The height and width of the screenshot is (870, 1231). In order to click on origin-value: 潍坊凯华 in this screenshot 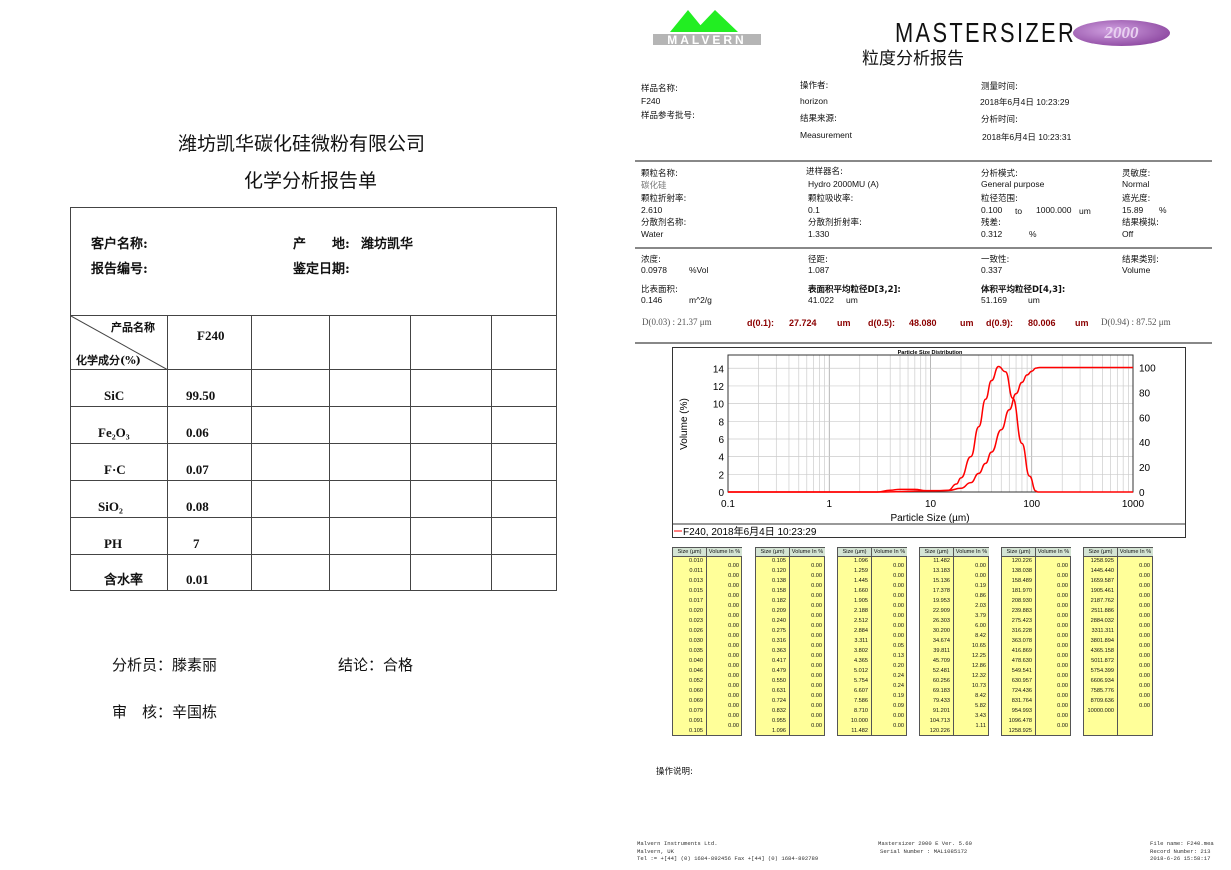, I will do `click(387, 244)`.